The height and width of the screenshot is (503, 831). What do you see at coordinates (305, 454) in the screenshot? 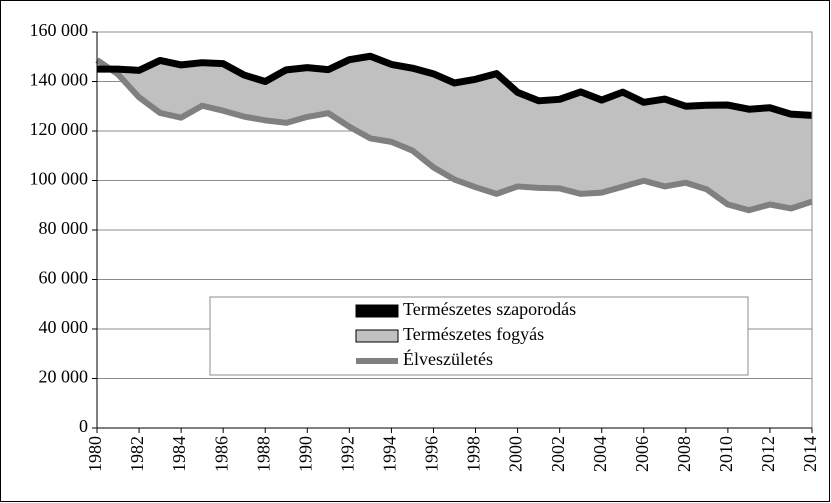
I see `x-tick-label: 1990` at bounding box center [305, 454].